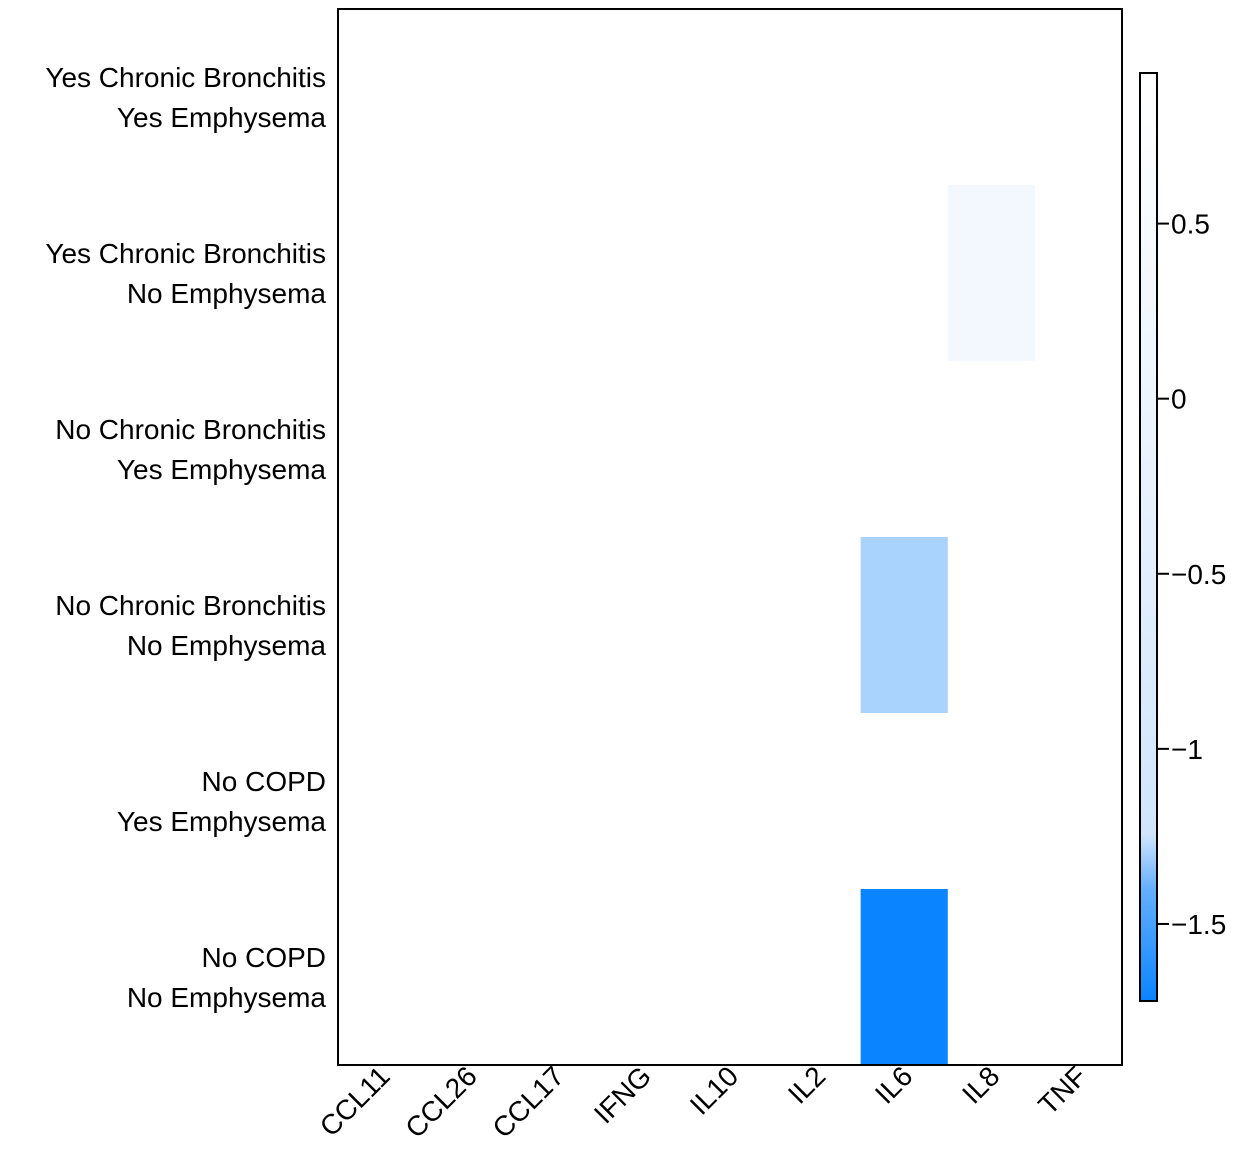  What do you see at coordinates (1198, 924) in the screenshot?
I see `colorbar-tick-label: −1.5` at bounding box center [1198, 924].